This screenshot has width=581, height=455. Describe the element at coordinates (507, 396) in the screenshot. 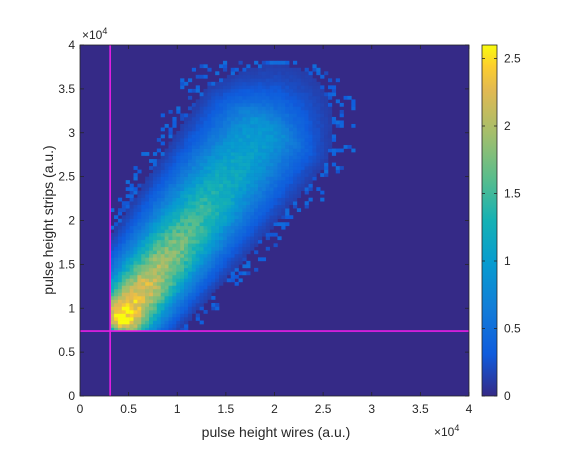

I see `colorbar-tick-label: 0` at that location.